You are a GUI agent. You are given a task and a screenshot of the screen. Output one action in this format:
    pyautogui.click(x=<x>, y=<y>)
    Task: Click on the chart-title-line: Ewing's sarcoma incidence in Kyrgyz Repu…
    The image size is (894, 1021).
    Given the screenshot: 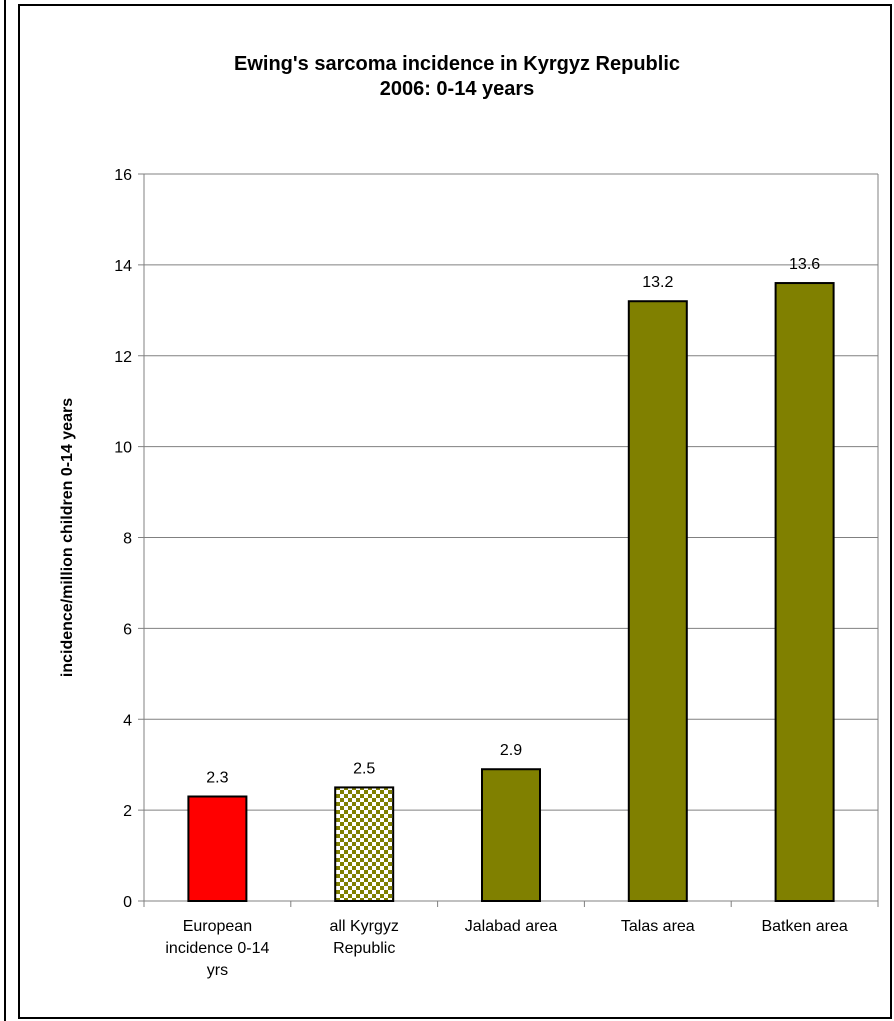 What is the action you would take?
    pyautogui.click(x=457, y=64)
    